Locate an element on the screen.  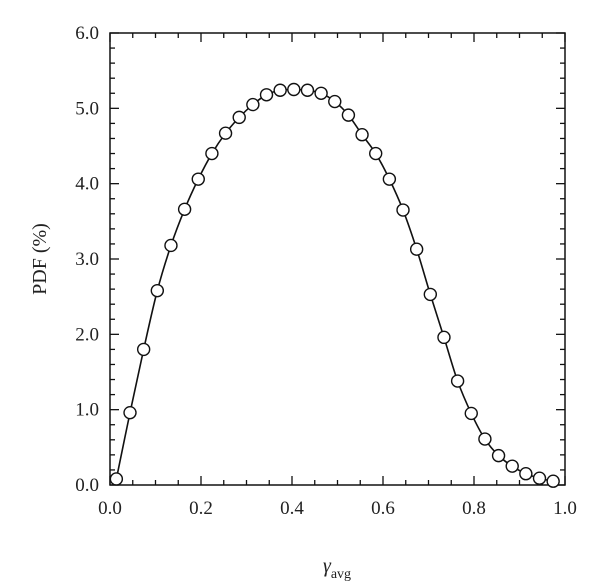
x-tick-label: 0.0 is located at coordinates (110, 508).